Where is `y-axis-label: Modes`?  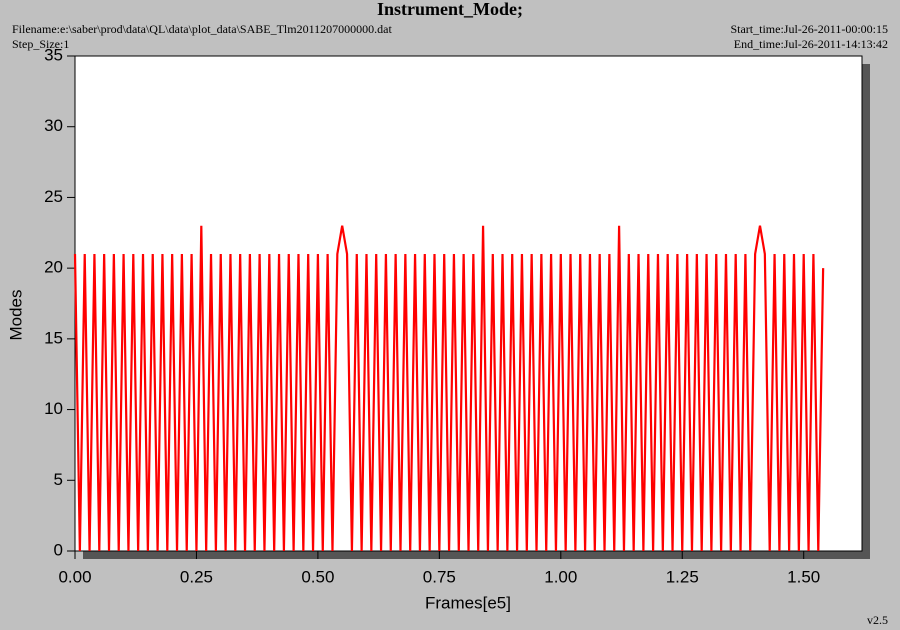 y-axis-label: Modes is located at coordinates (15, 314).